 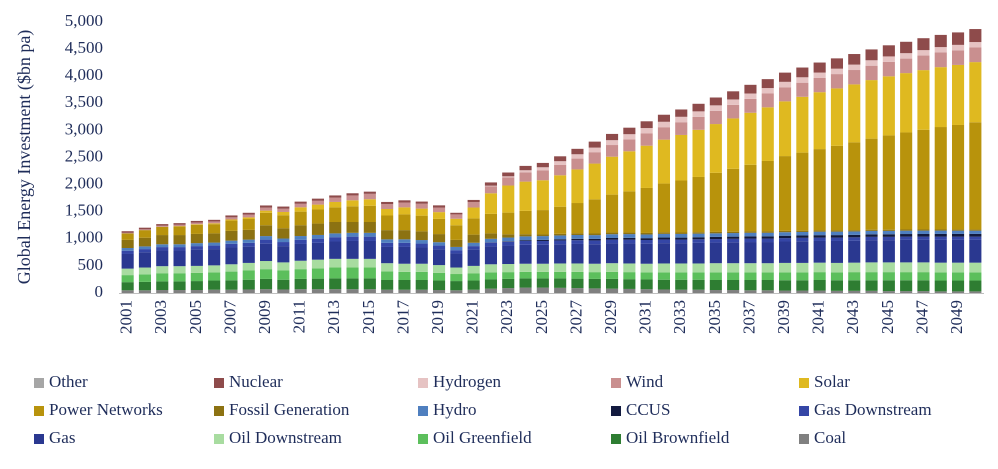 I want to click on legend-label: Solar, so click(x=832, y=381).